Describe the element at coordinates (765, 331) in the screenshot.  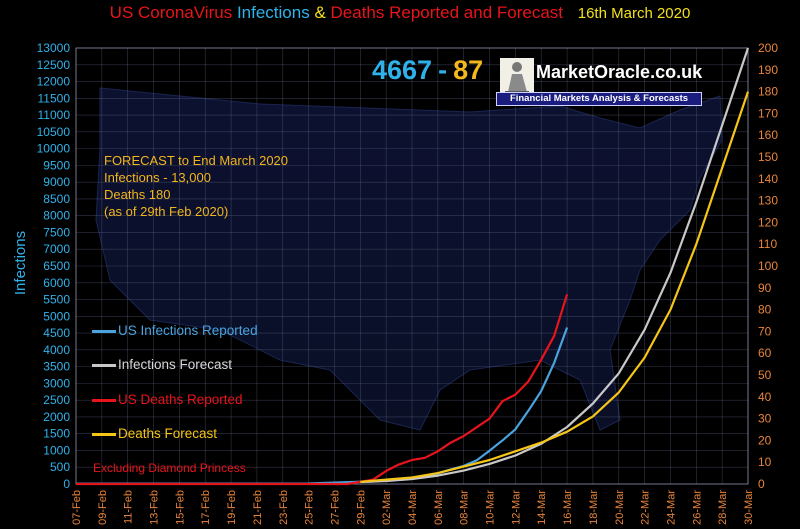
I see `y2-tick-label: 70` at that location.